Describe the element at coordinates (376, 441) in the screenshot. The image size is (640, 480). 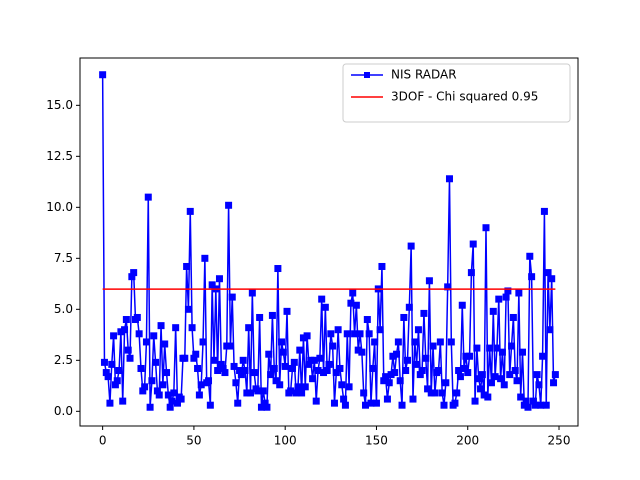
I see `x-tick-label: 150` at that location.